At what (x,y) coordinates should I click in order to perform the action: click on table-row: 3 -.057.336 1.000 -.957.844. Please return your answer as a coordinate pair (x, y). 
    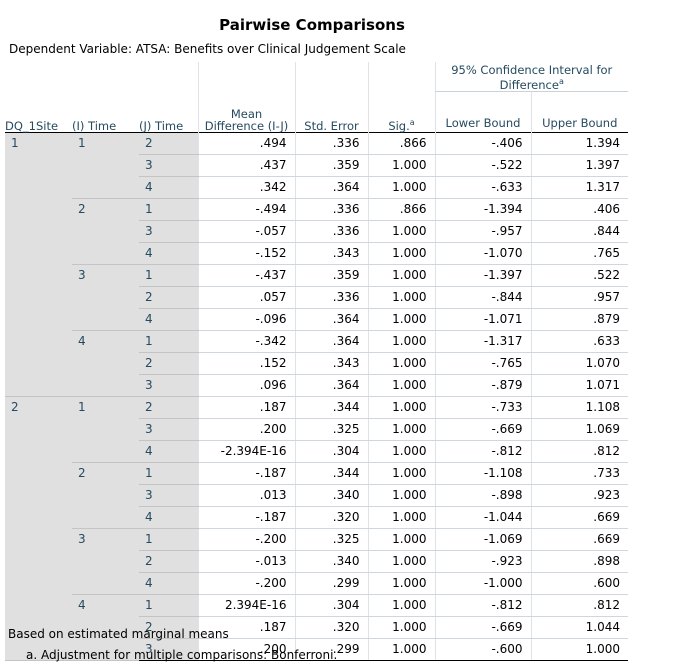
    Looking at the image, I should click on (316, 231).